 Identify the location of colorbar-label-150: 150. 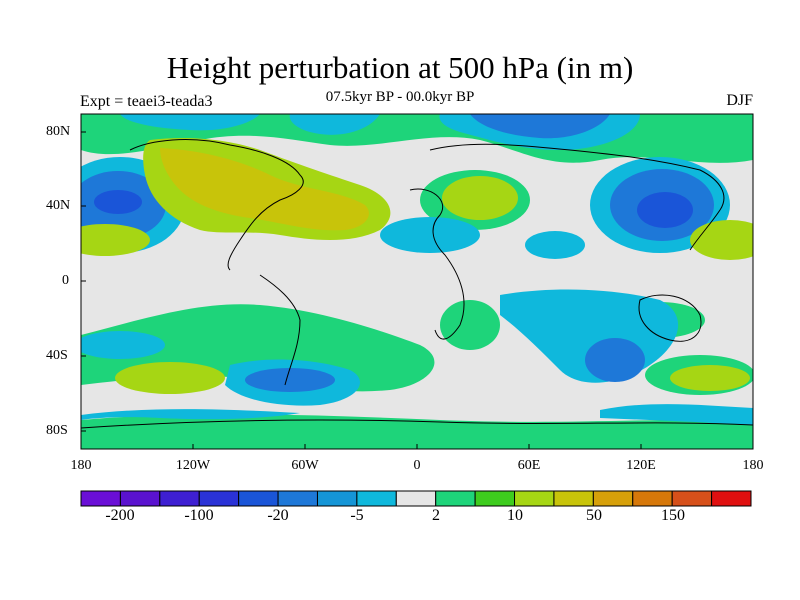
(673, 515).